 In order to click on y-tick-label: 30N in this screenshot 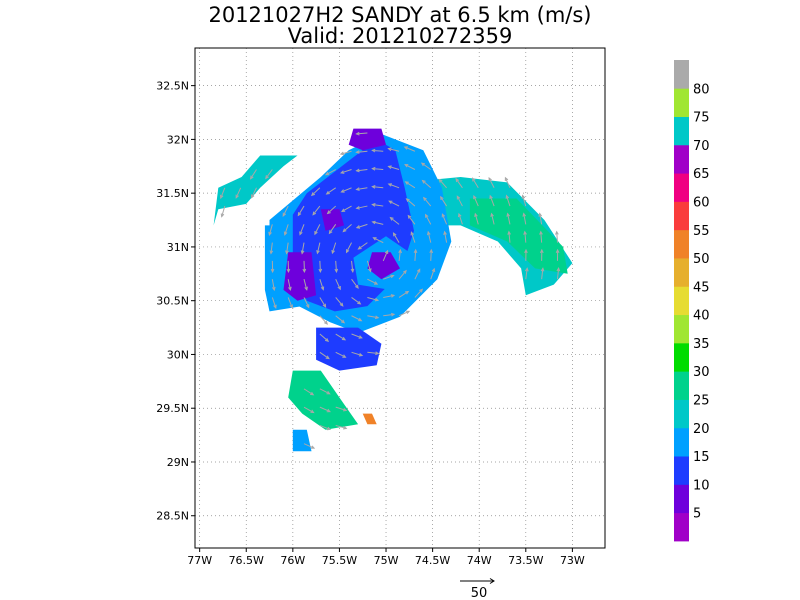, I will do `click(178, 354)`.